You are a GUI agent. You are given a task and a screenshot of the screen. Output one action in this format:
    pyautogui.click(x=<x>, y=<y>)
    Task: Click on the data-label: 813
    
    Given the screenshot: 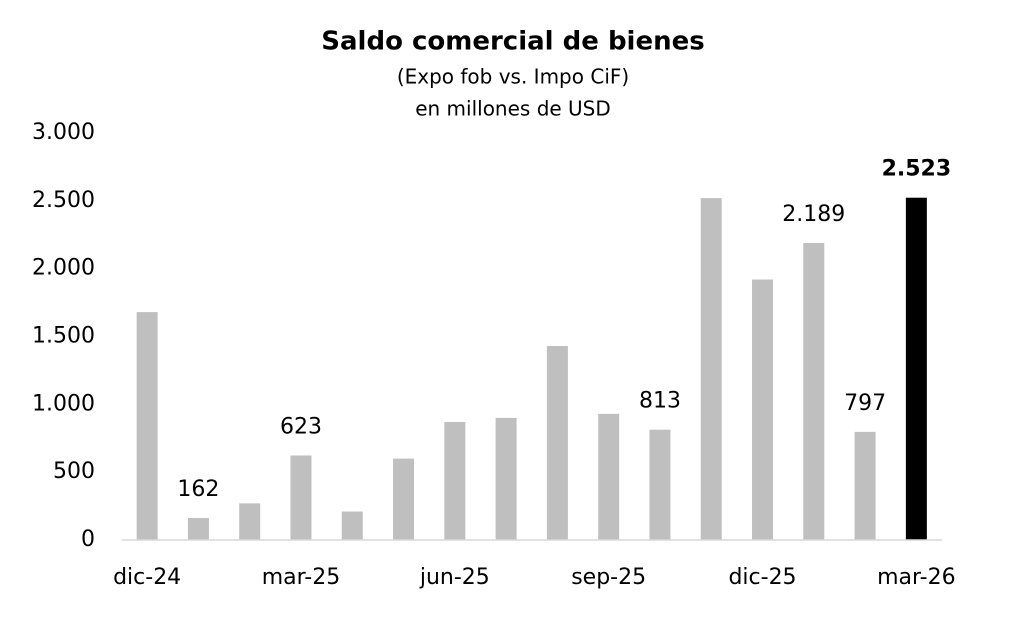 What is the action you would take?
    pyautogui.click(x=660, y=401)
    